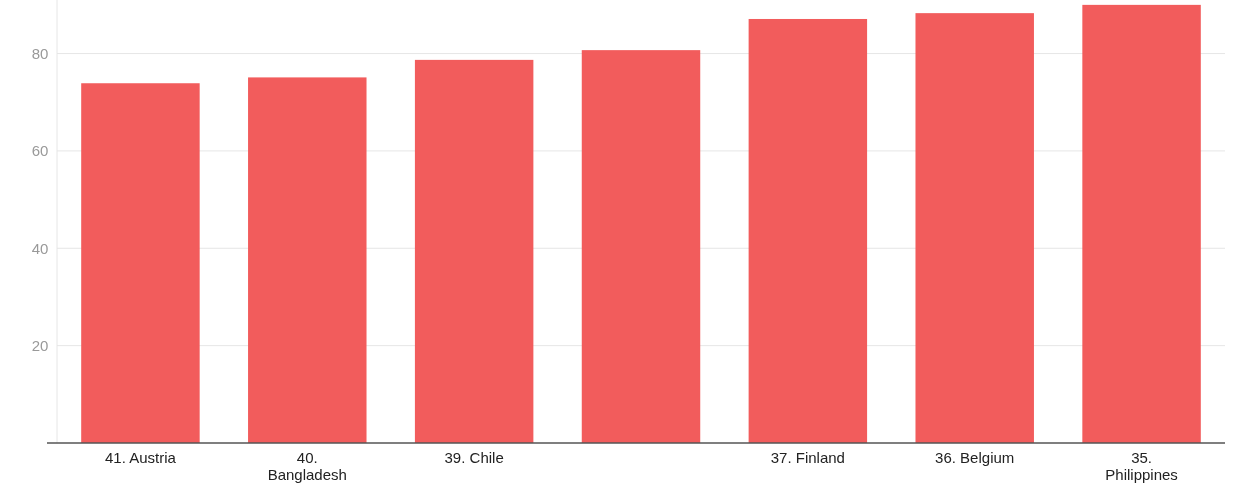 Image resolution: width=1238 pixels, height=487 pixels. Describe the element at coordinates (975, 457) in the screenshot. I see `x-tick-label: 36. Belgium` at that location.